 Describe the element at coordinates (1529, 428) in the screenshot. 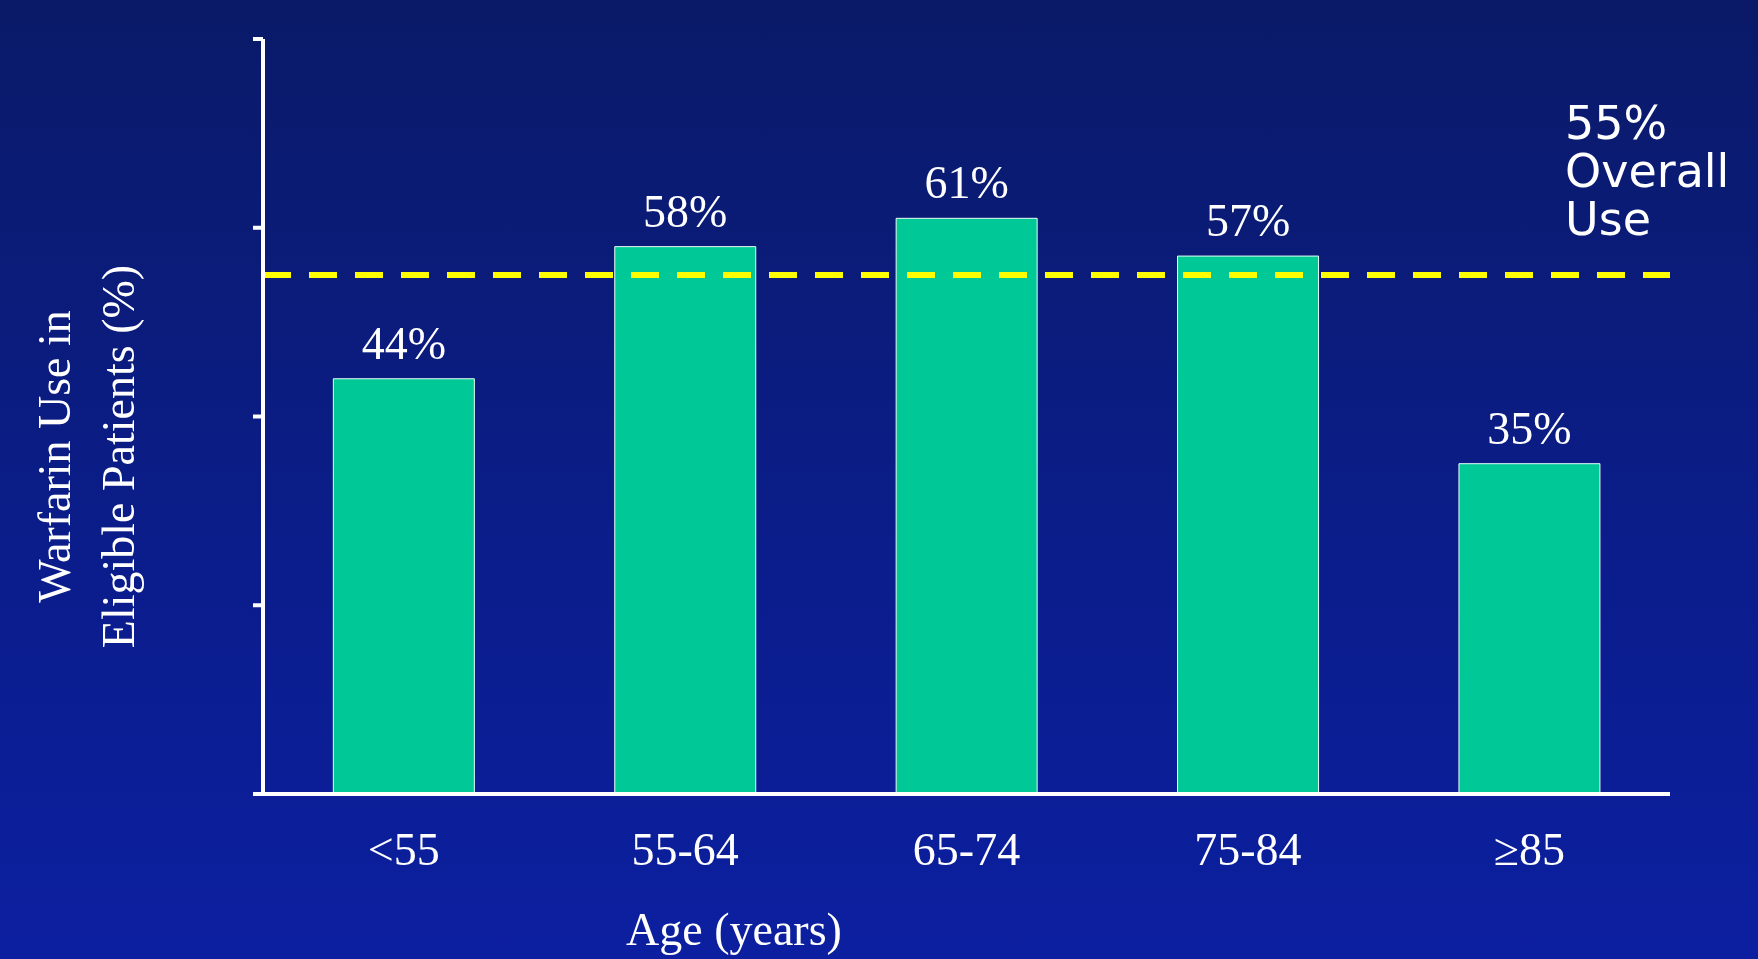

I see `data-label: 35%` at that location.